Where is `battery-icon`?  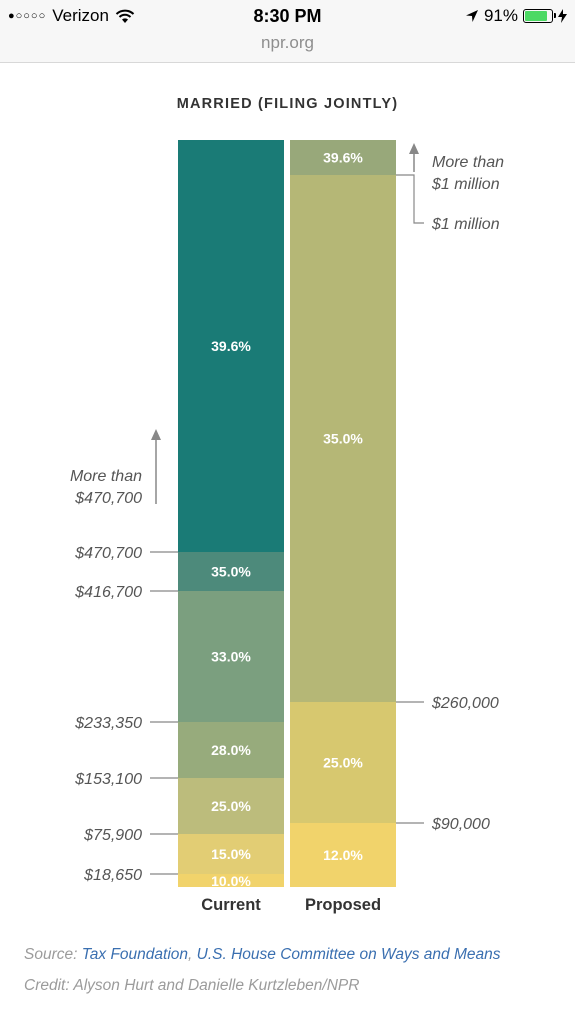
battery-icon is located at coordinates (539, 16).